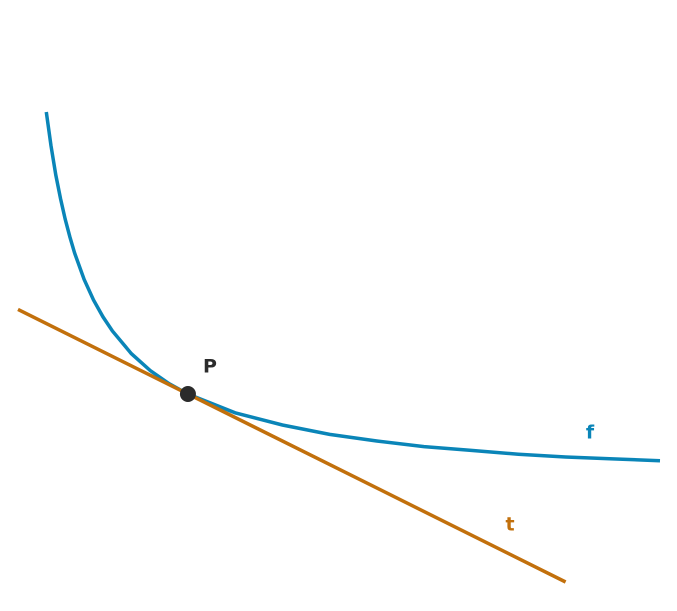 The width and height of the screenshot is (677, 611). What do you see at coordinates (210, 367) in the screenshot?
I see `point-label: P` at bounding box center [210, 367].